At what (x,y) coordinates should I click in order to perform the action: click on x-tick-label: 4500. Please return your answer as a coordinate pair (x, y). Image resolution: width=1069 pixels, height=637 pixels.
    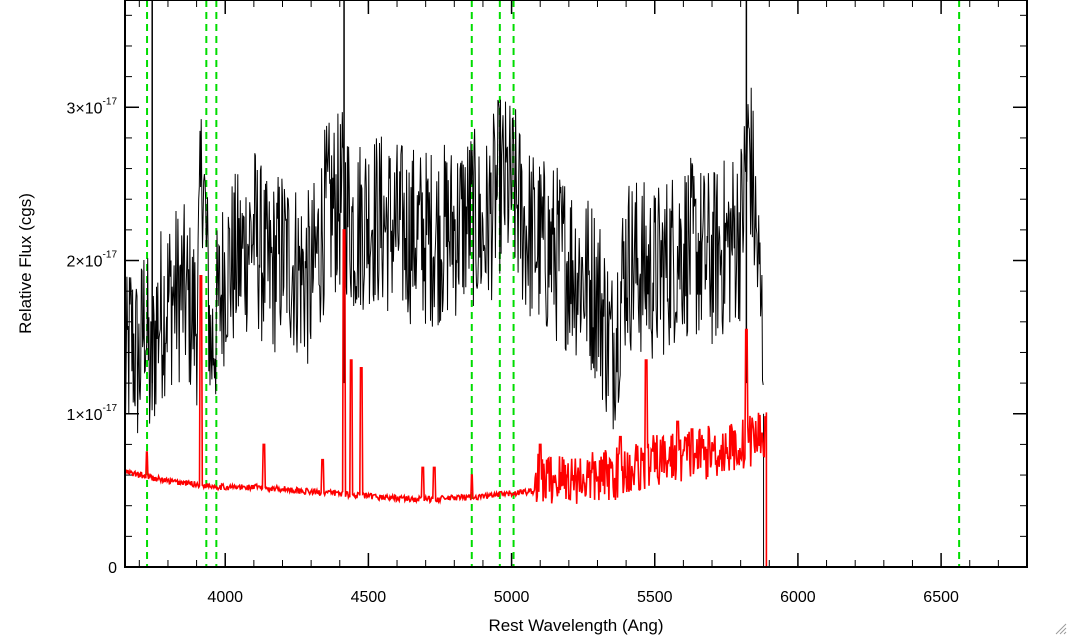
    Looking at the image, I should click on (369, 597).